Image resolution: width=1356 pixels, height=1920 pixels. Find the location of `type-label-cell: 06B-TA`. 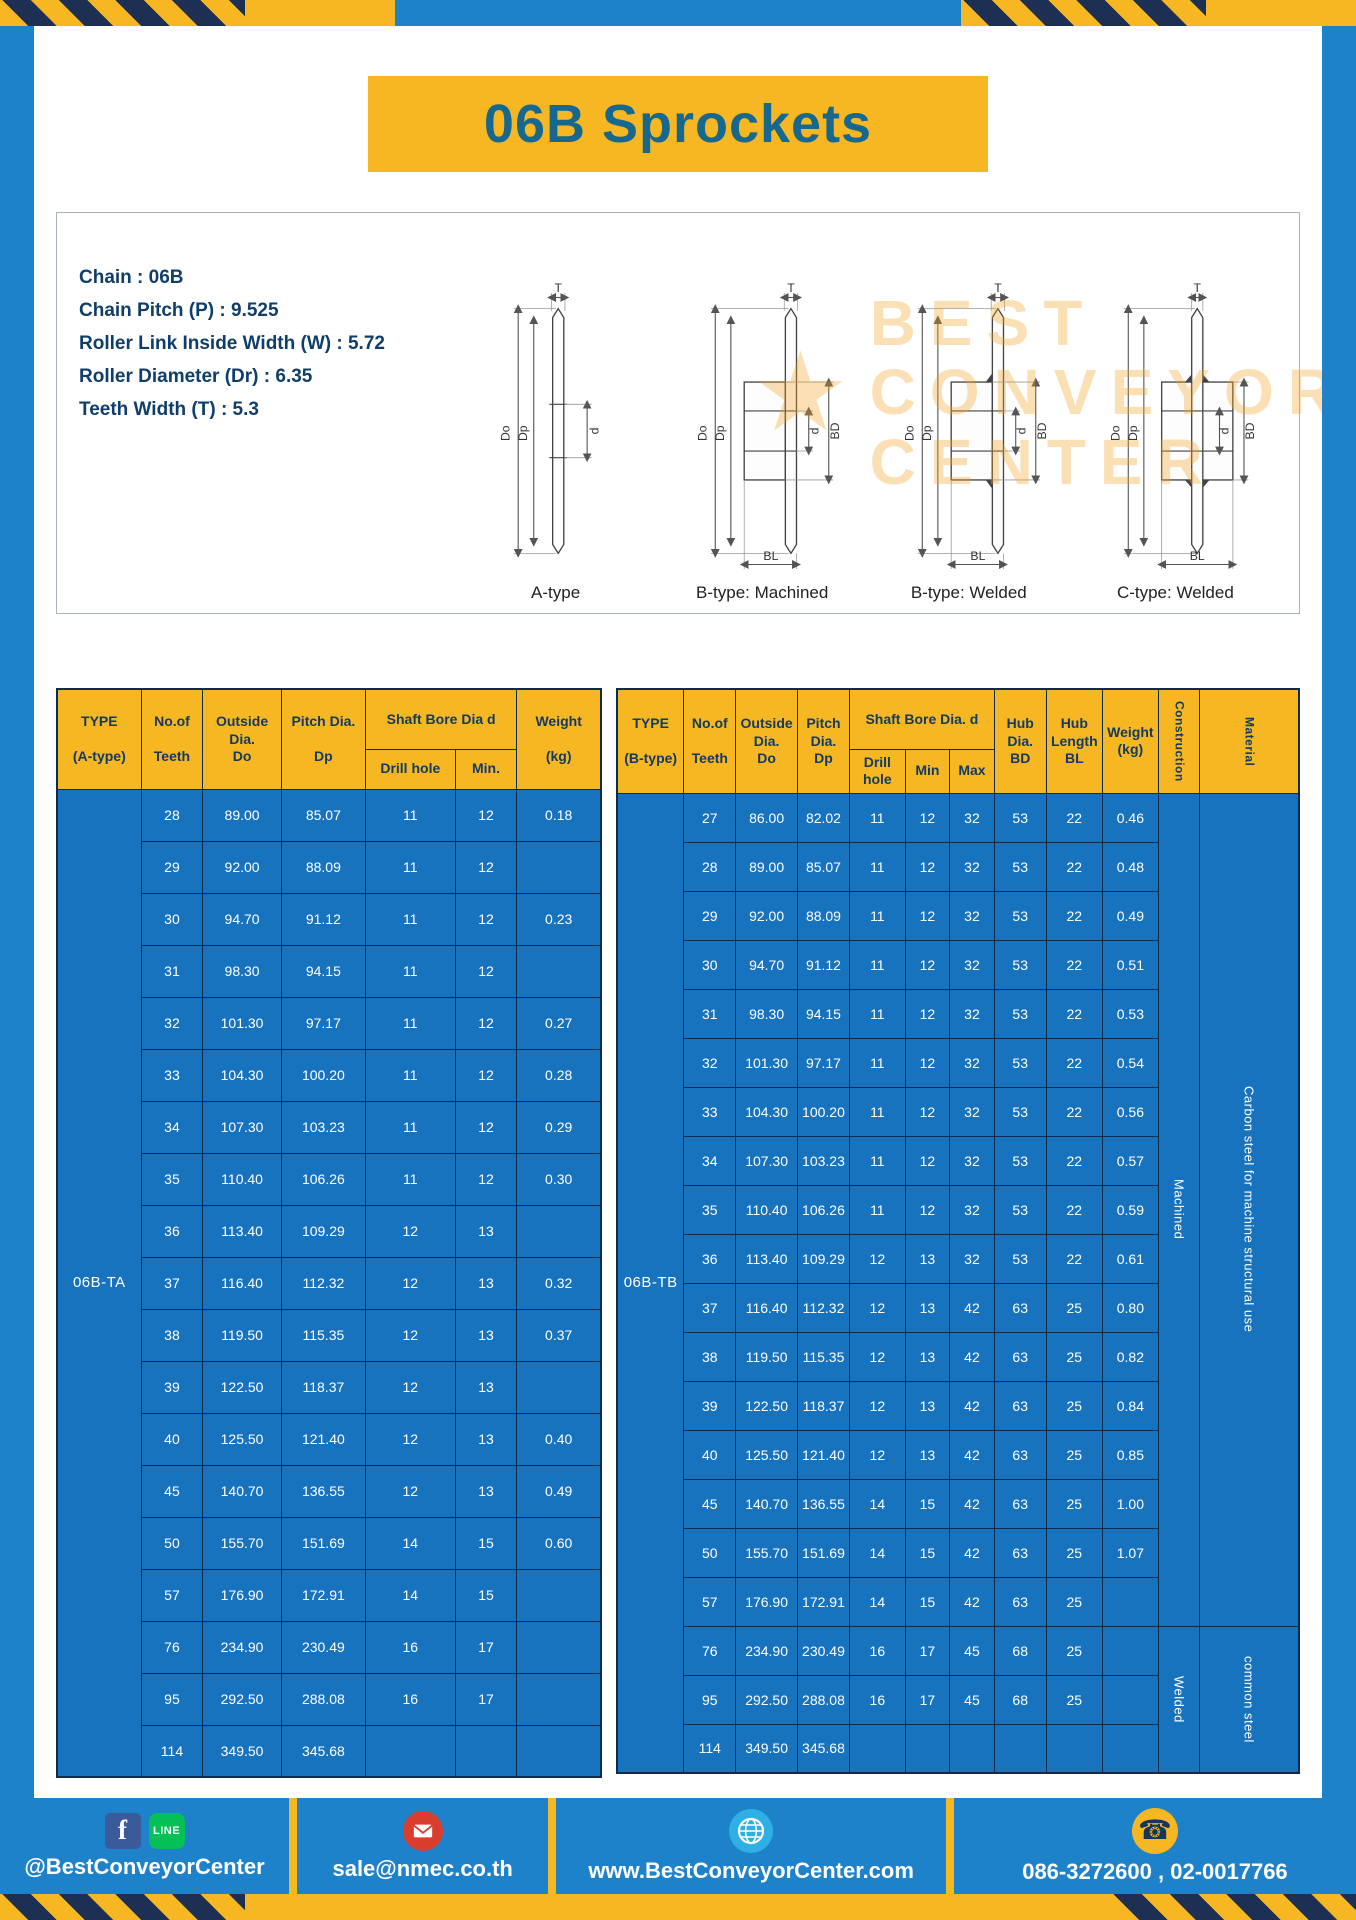

type-label-cell: 06B-TA is located at coordinates (99, 1283).